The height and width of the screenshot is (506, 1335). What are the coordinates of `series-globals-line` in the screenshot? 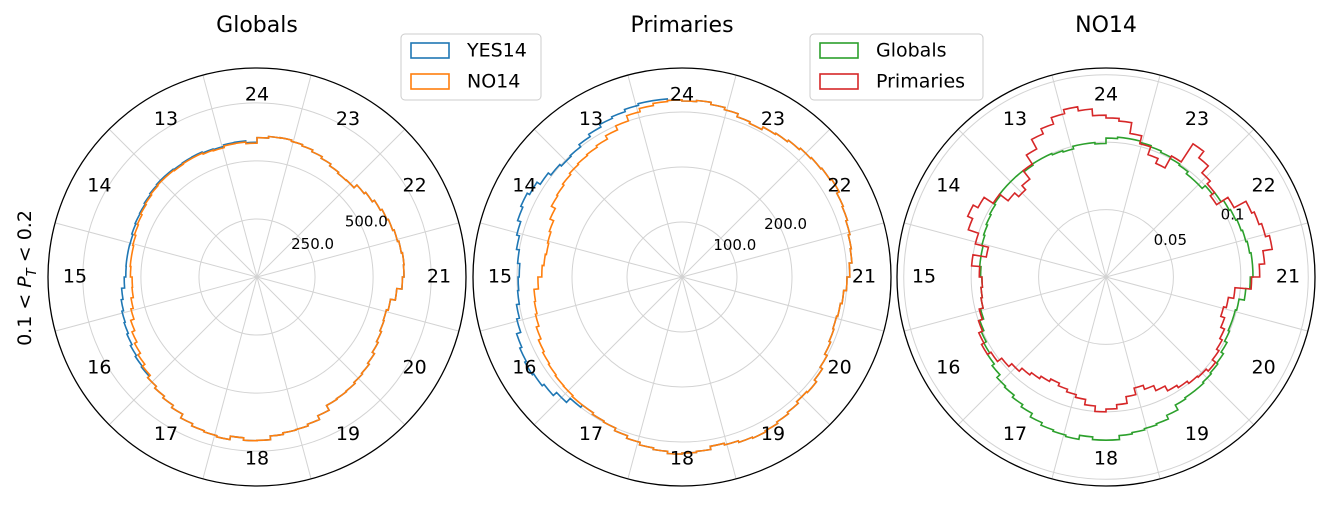 It's located at (1116, 289).